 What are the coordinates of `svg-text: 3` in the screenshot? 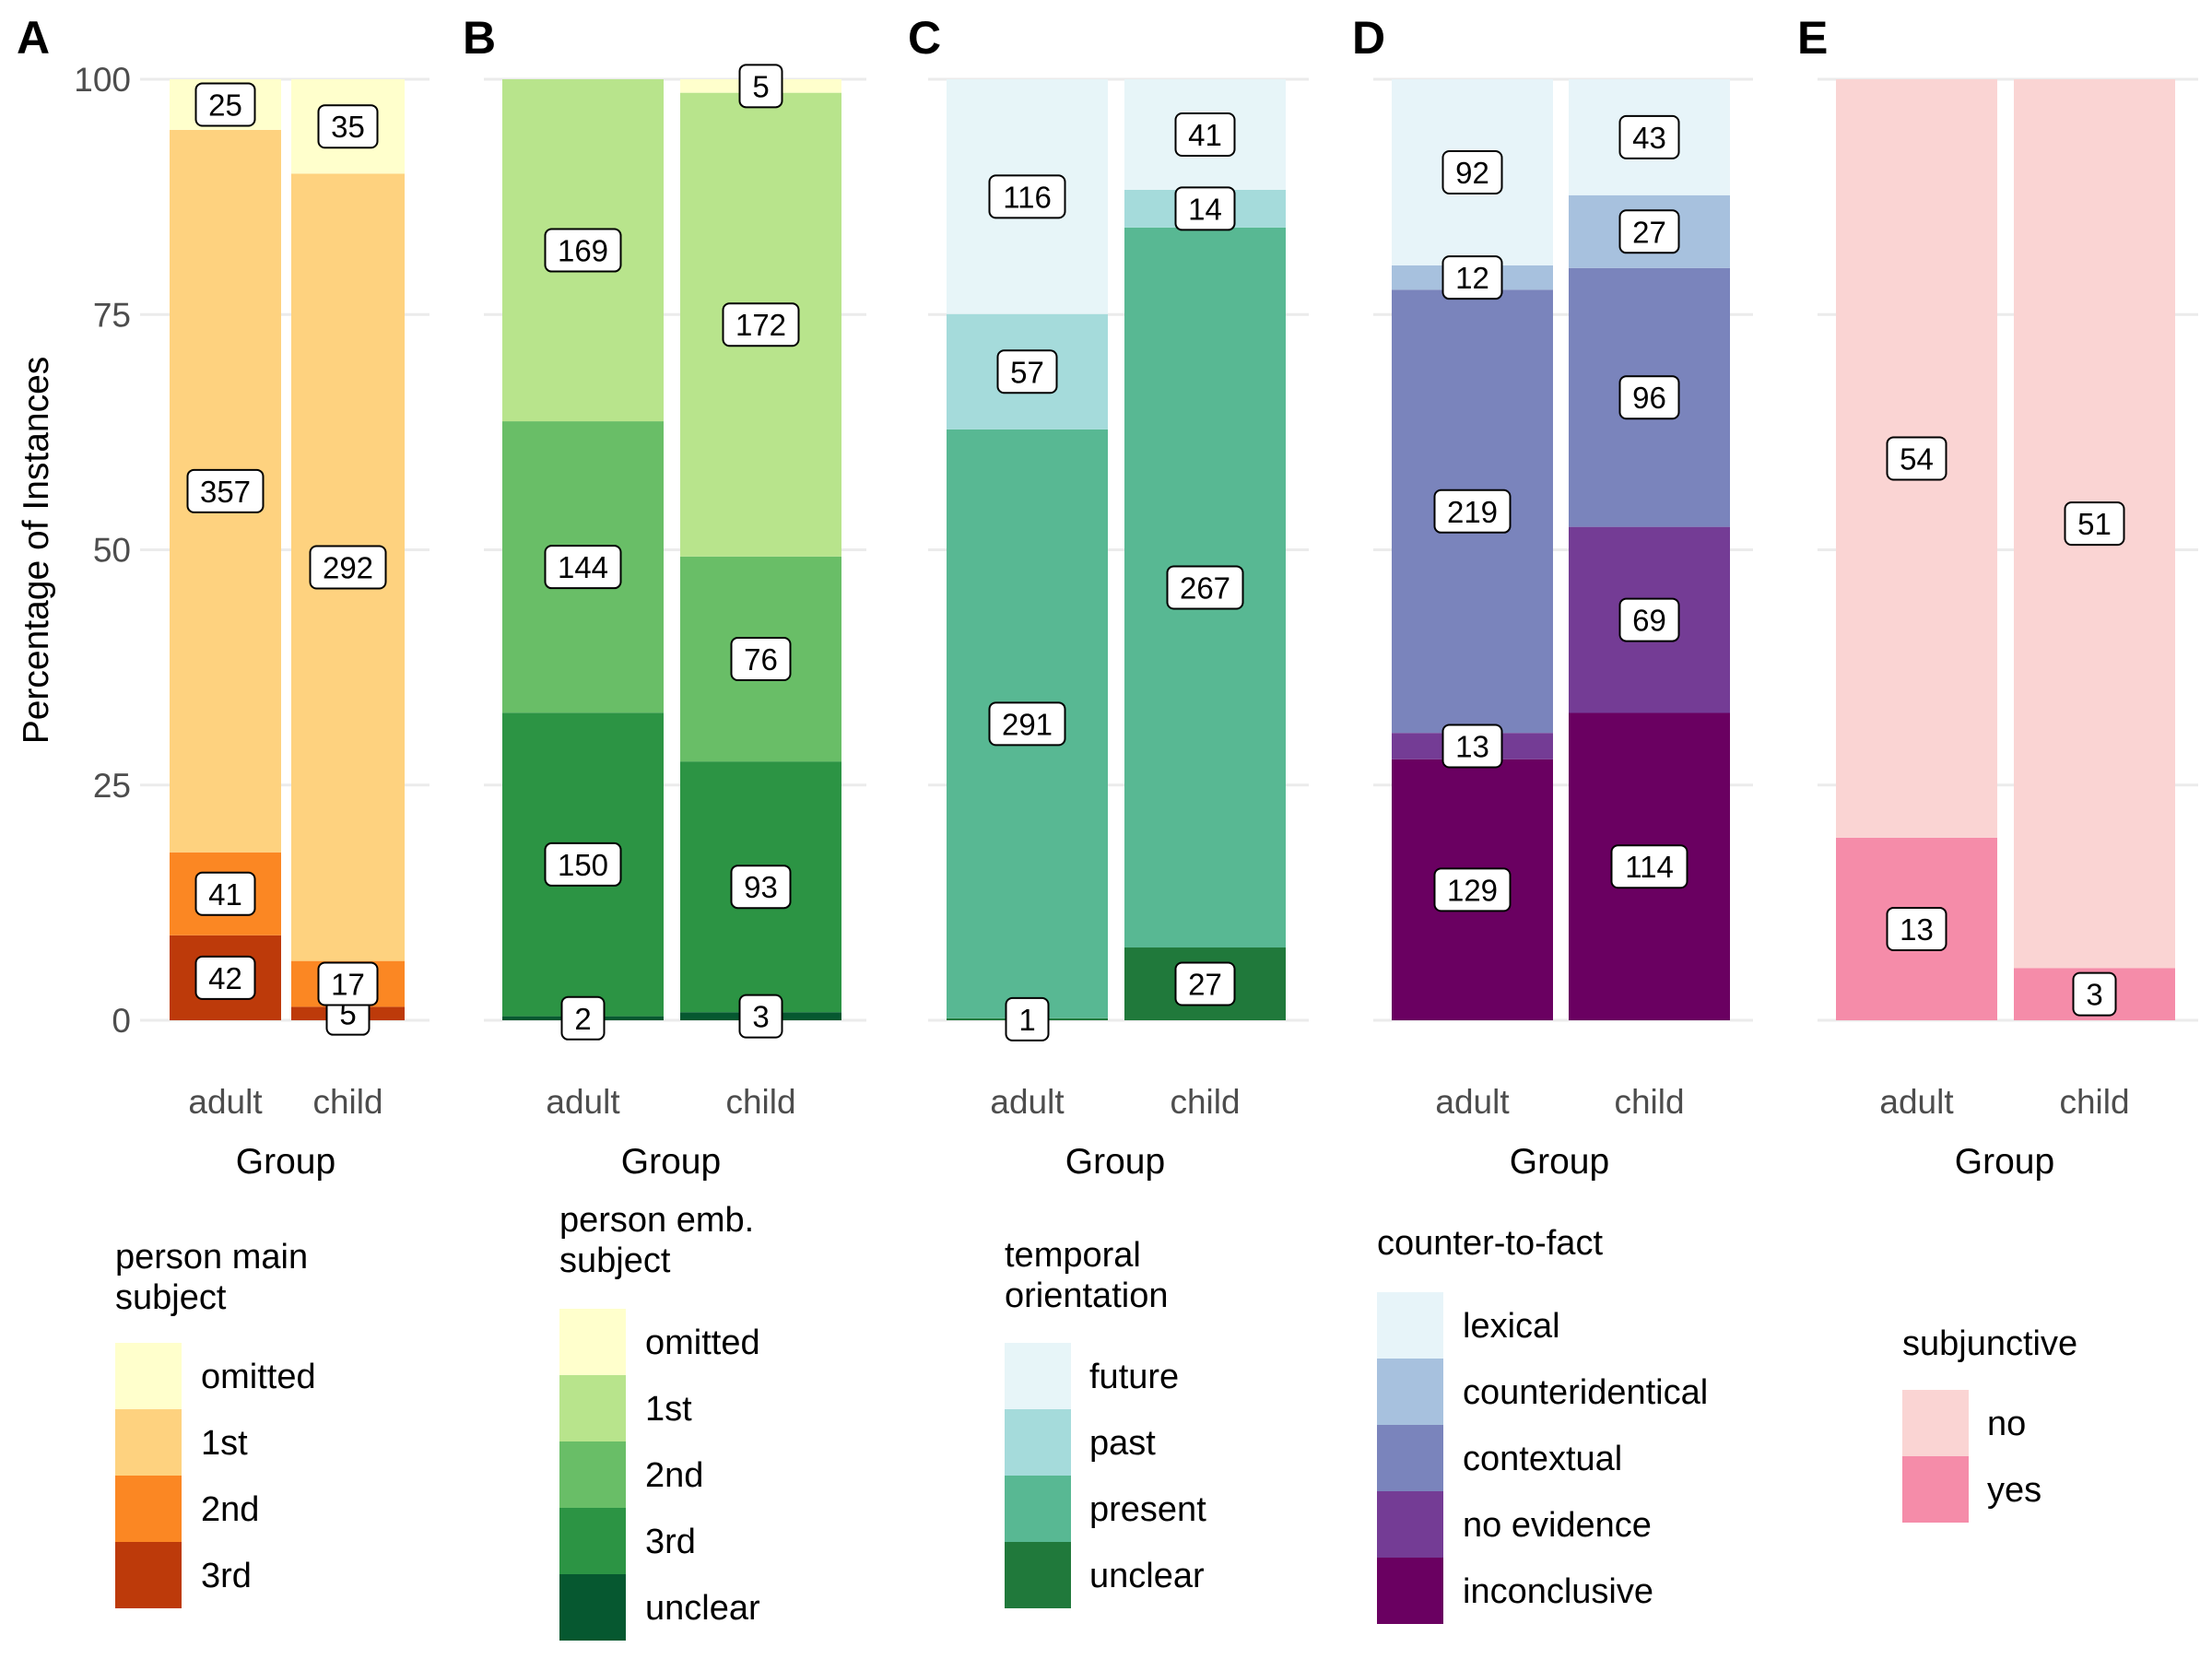 It's located at (2094, 995).